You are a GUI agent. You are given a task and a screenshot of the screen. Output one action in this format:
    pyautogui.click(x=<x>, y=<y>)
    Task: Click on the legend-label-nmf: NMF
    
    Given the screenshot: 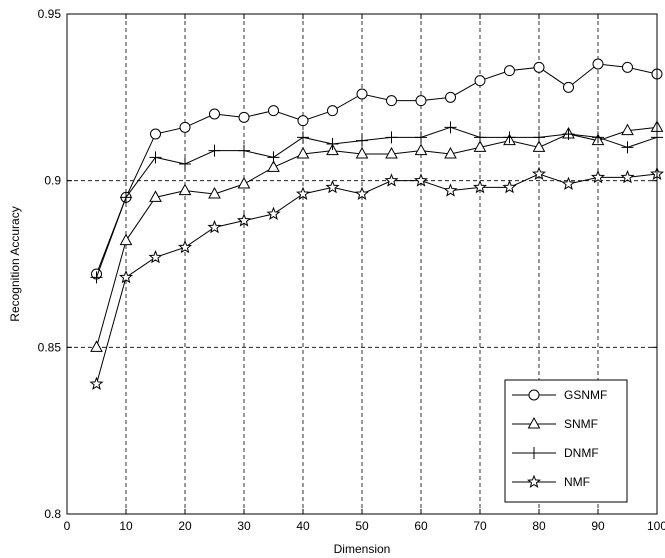 What is the action you would take?
    pyautogui.click(x=577, y=482)
    